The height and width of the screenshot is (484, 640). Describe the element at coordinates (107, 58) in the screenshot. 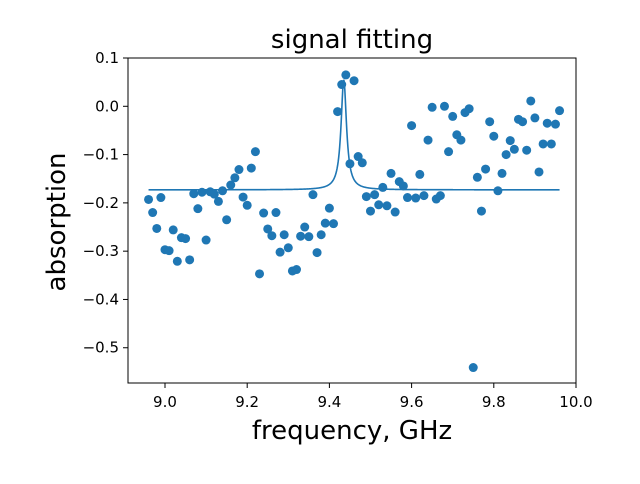

I see `y-tick-label: 0.1` at that location.